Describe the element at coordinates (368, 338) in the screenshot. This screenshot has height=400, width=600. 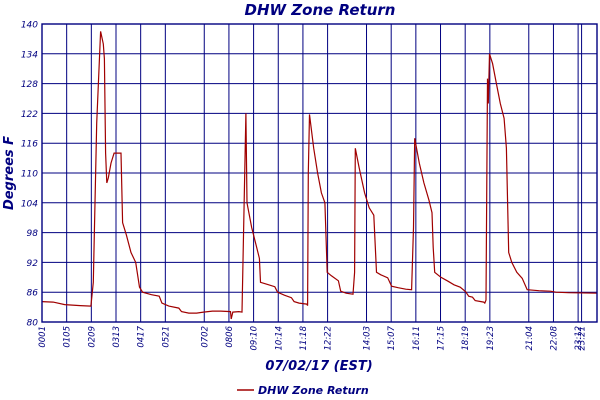
I see `x-tick-label: 14:03` at that location.